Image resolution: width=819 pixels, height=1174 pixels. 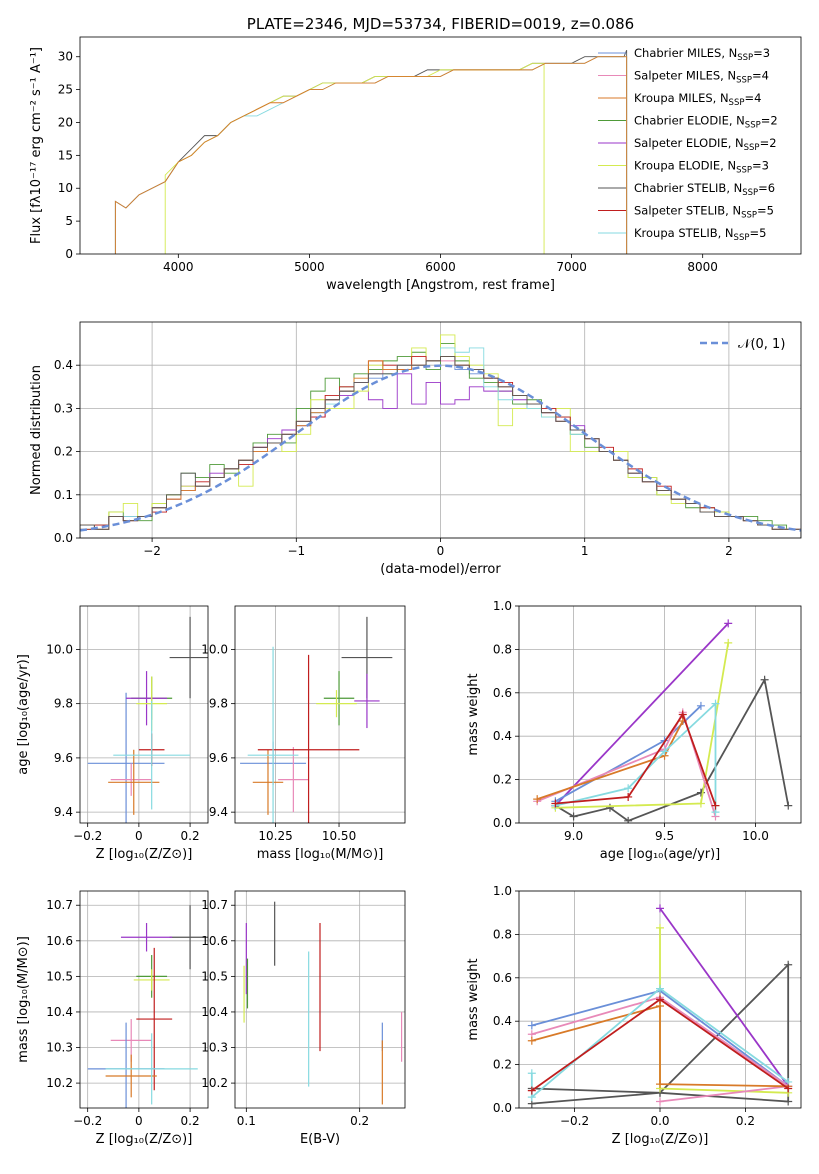 I want to click on legend-label-salpeter-stelib: Salpeter STELIB, NSSP=5, so click(x=704, y=212).